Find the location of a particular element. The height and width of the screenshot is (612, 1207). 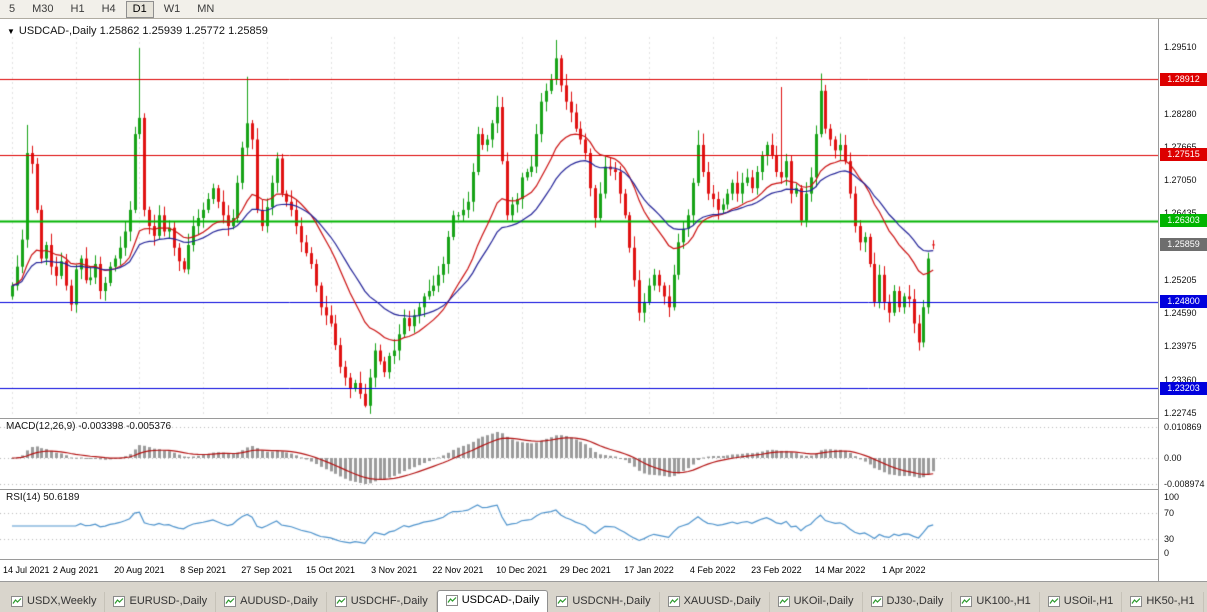

chart-tab-usdcnh-daily: USDCNH-,Daily is located at coordinates (604, 602).